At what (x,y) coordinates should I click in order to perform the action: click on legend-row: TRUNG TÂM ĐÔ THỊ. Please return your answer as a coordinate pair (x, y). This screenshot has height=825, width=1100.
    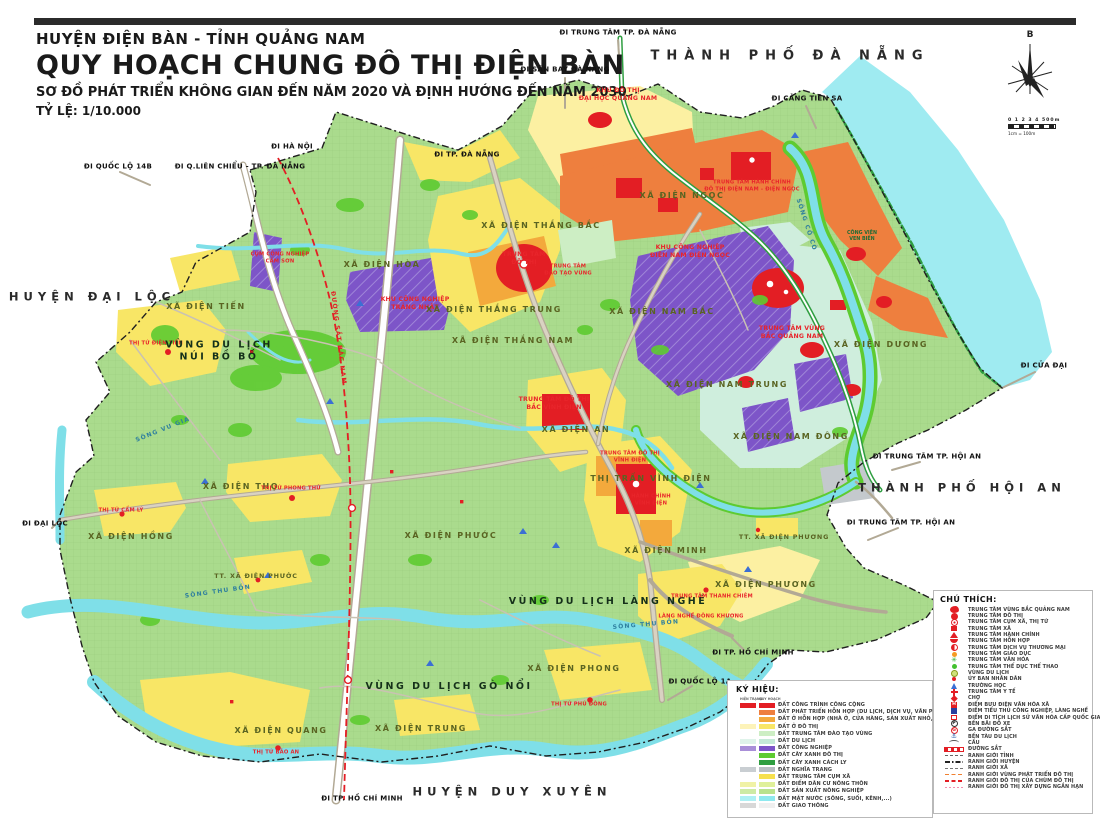
    Looking at the image, I should click on (1017, 616).